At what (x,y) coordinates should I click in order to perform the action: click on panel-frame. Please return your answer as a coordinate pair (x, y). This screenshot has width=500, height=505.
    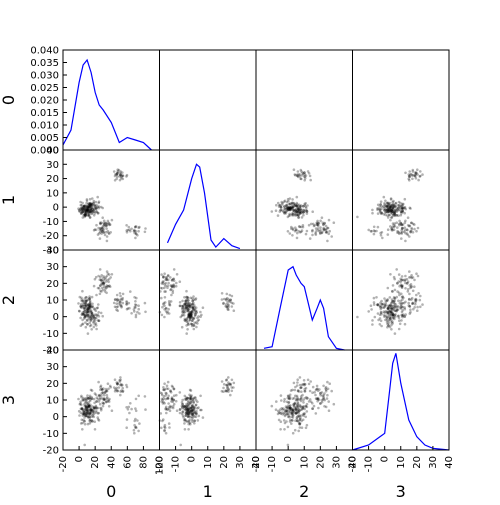
    Looking at the image, I should click on (208, 100).